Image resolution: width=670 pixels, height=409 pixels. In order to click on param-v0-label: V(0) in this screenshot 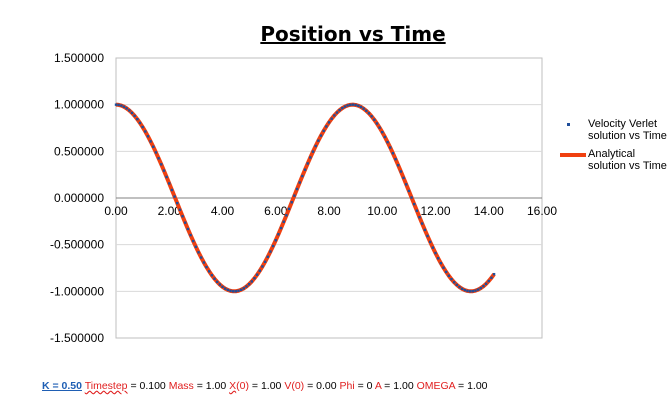, I will do `click(294, 386)`.